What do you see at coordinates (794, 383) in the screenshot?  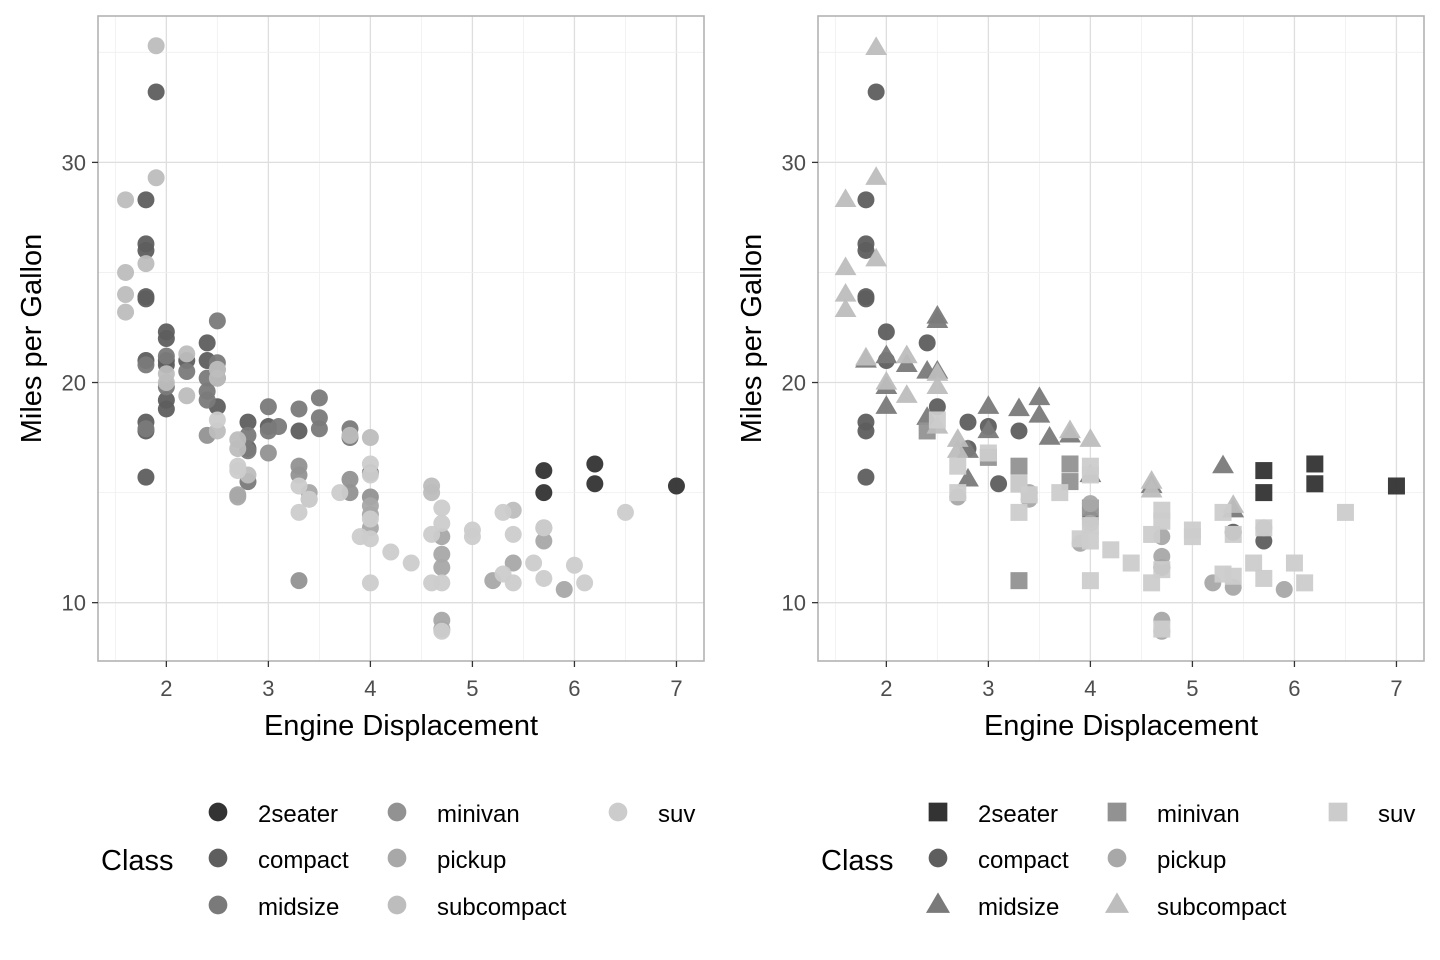 I see `right-y-tick-label: 20` at bounding box center [794, 383].